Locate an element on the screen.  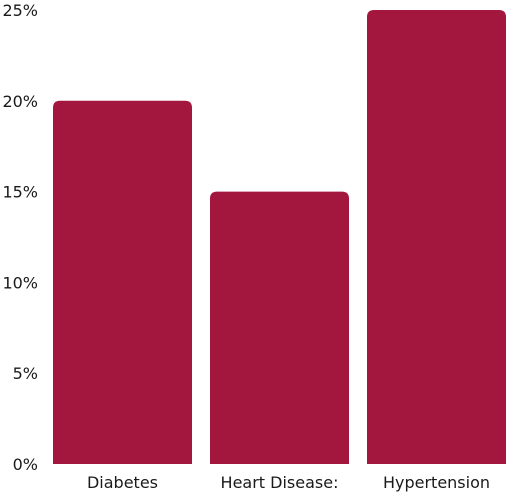
x-category-label: Heart Disease: is located at coordinates (280, 482).